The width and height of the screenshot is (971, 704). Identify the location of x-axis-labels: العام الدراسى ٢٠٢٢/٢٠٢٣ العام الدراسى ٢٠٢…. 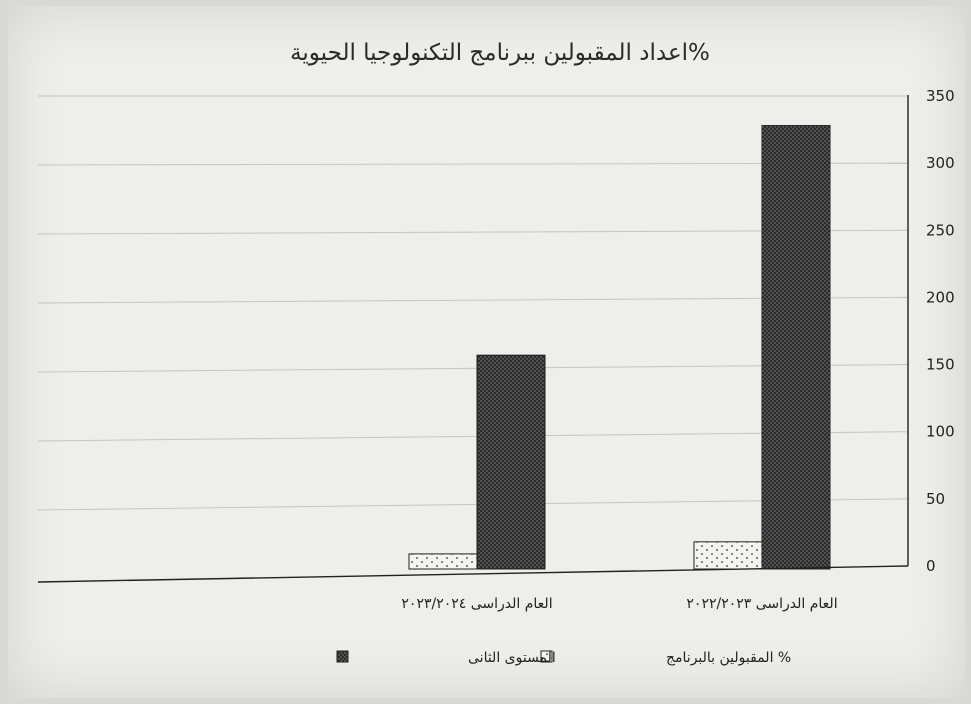
(619, 604).